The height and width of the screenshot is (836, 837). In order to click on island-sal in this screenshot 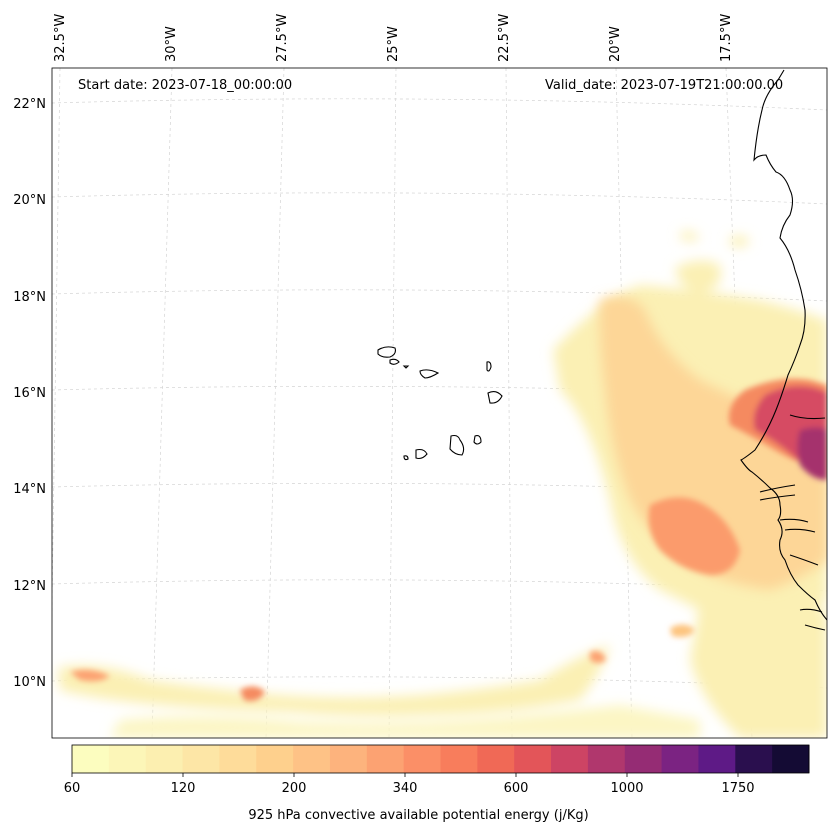, I will do `click(489, 366)`.